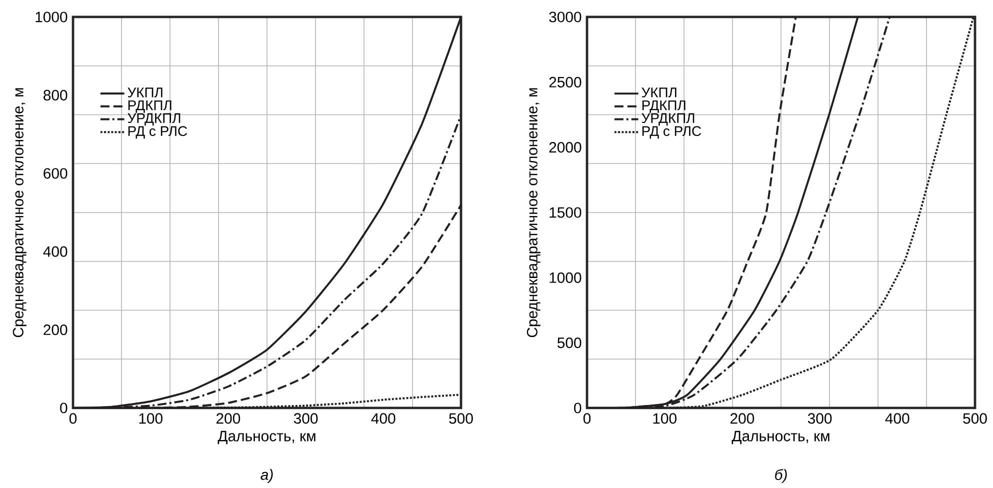 The image size is (993, 488). I want to click on y-tick-label: 500, so click(569, 343).